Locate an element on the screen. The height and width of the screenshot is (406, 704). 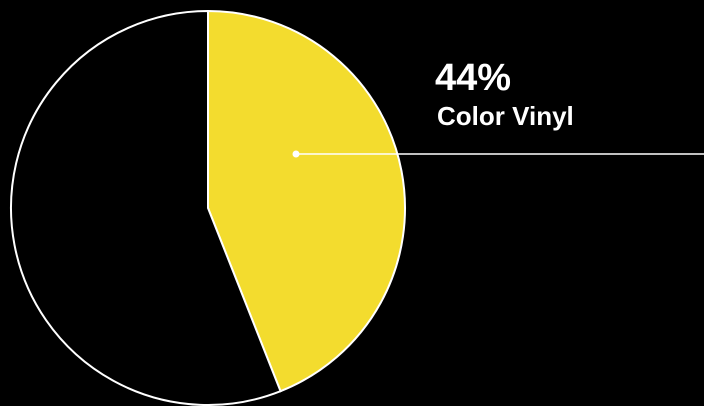
leader-dot is located at coordinates (296, 154).